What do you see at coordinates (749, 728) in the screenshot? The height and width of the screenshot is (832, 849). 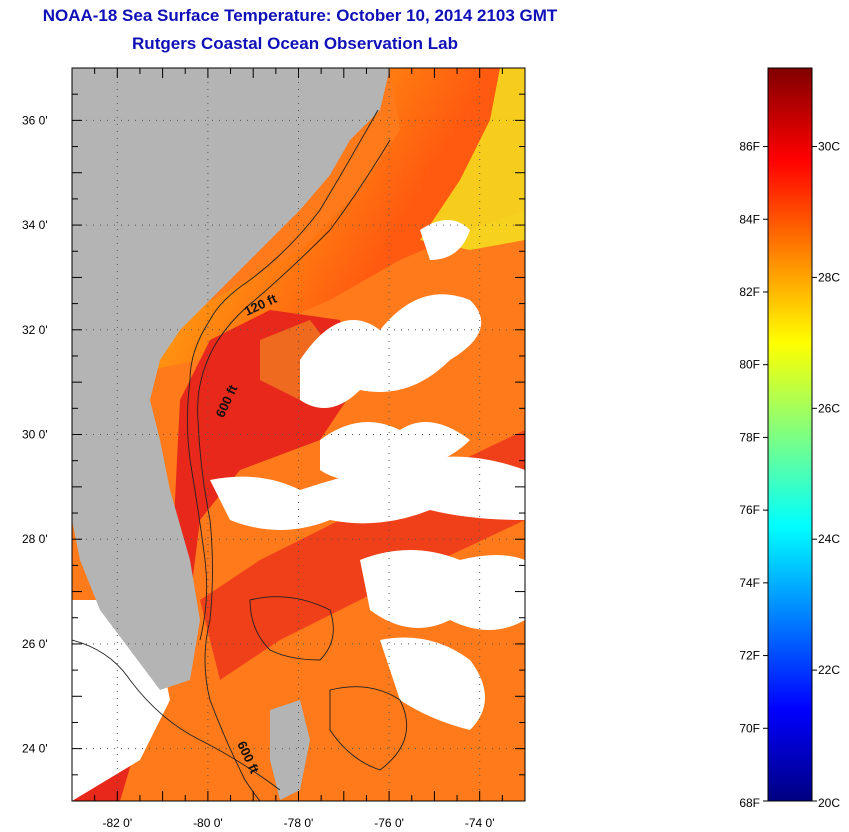 I see `colorbar-f-label-1: 70F` at bounding box center [749, 728].